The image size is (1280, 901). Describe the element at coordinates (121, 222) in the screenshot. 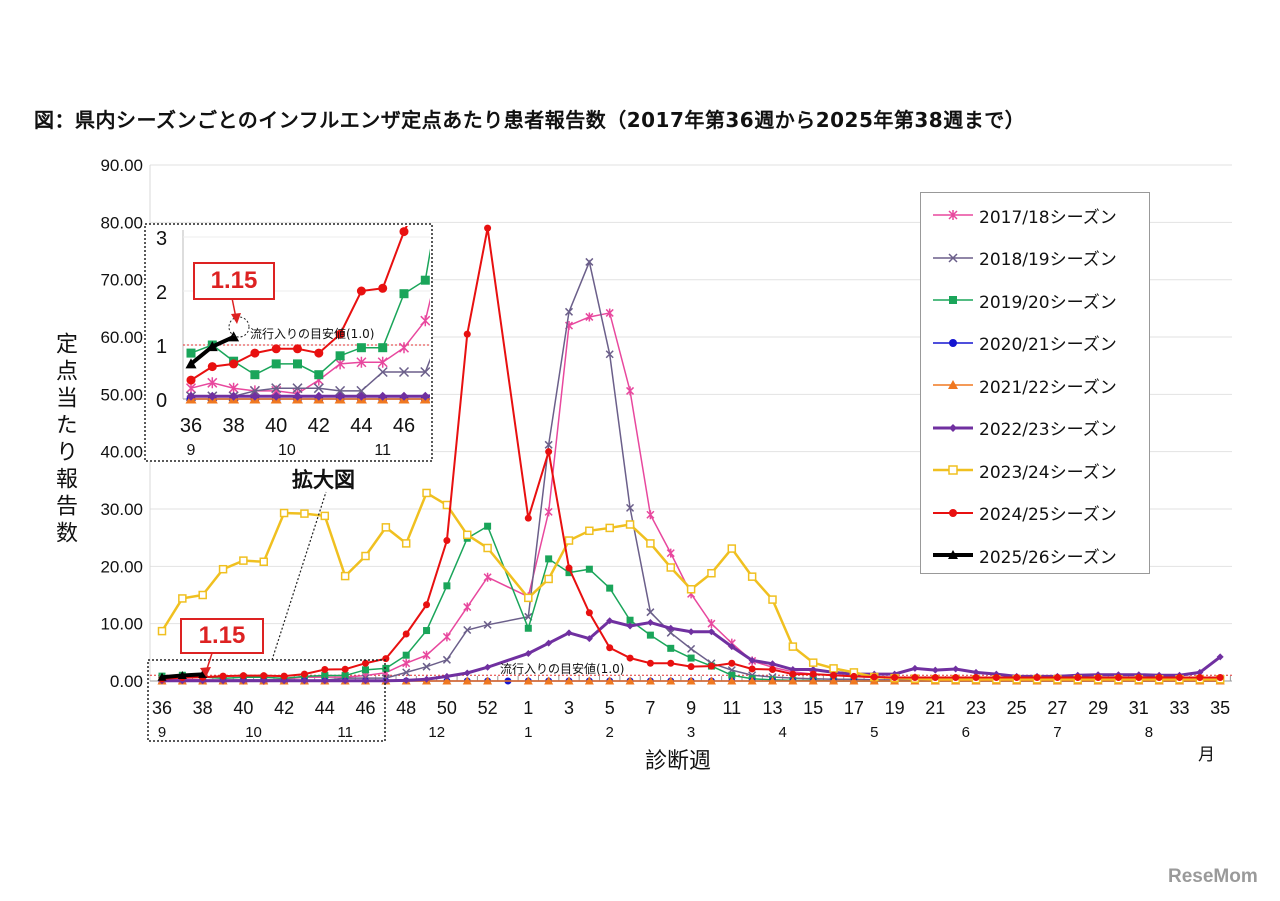

I see `y-tick-label: 80.00` at that location.